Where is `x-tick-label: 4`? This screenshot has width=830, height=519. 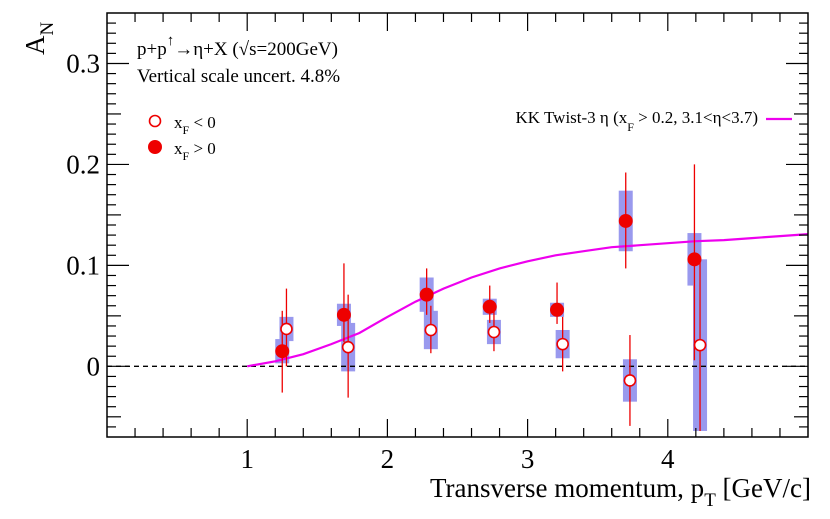
x-tick-label: 4 is located at coordinates (668, 459).